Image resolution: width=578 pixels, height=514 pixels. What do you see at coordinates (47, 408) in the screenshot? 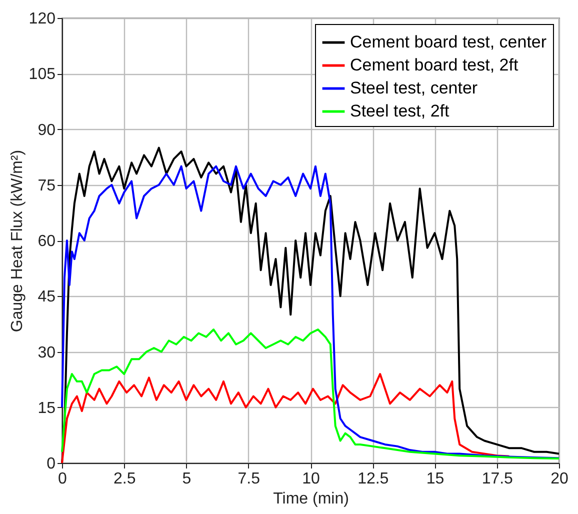
I see `y-tick-label: 15` at bounding box center [47, 408].